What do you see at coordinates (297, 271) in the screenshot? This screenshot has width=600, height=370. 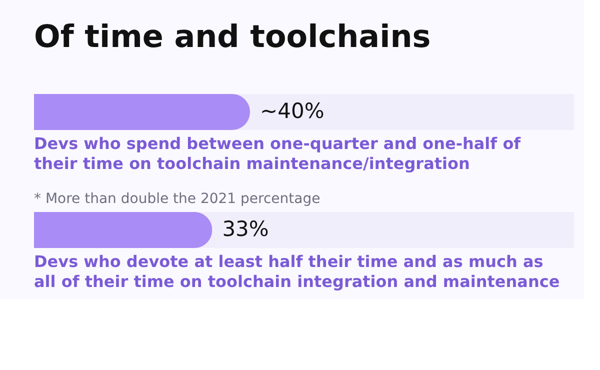 I see `y-tick-label: Devs who devote at least half their time and as much as all of their time on toolchain integration and maintenance` at bounding box center [297, 271].